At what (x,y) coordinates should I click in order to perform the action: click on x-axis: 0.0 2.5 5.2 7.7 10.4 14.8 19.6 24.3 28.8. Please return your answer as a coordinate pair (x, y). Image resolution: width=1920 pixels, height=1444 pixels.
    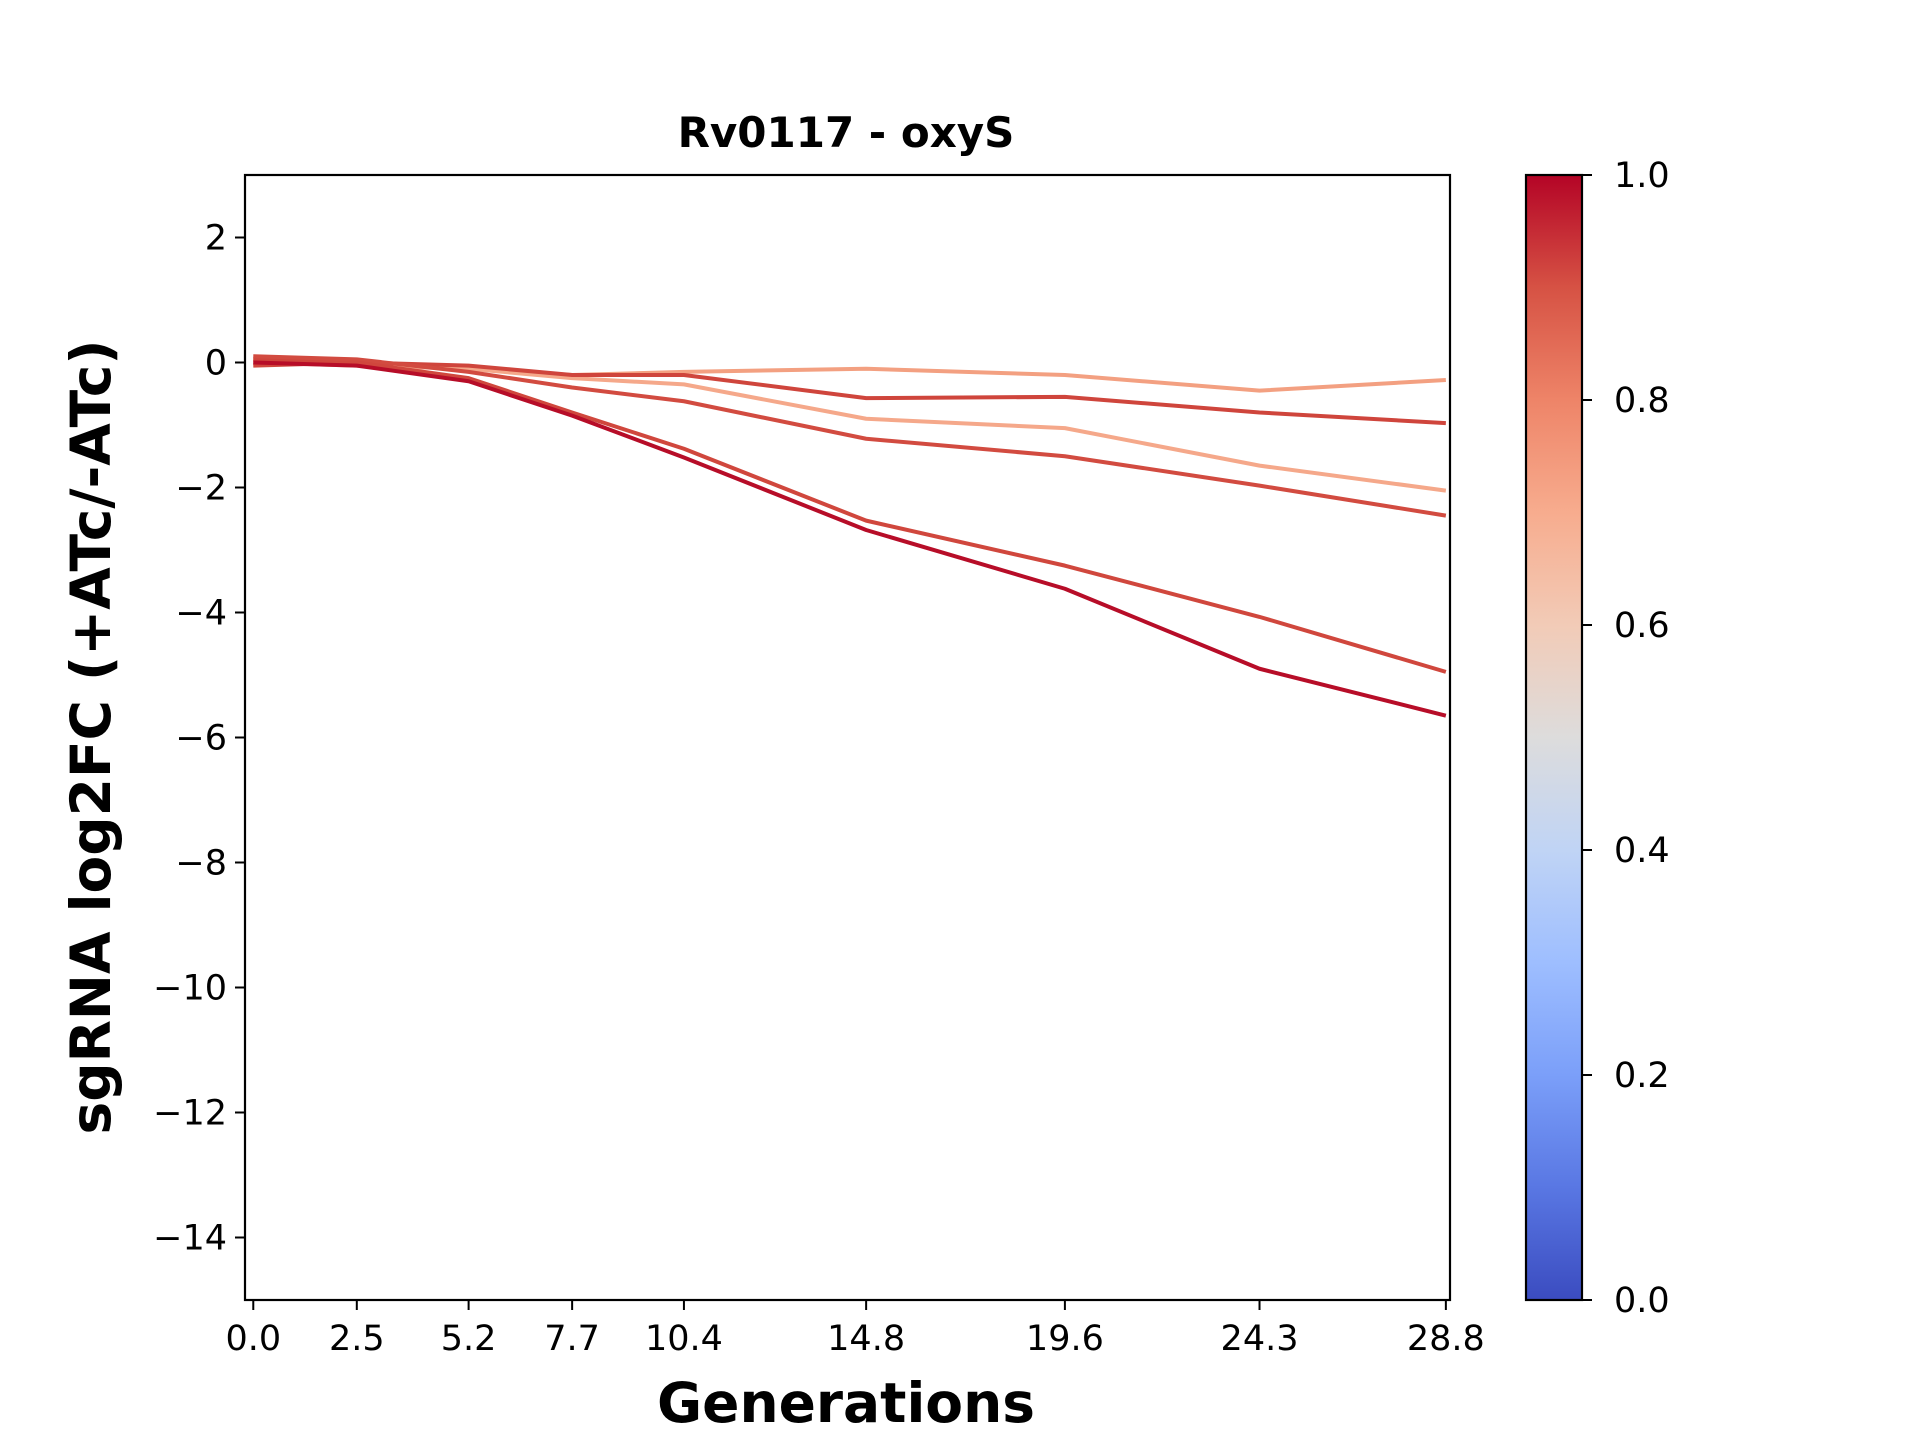
    Looking at the image, I should click on (855, 1329).